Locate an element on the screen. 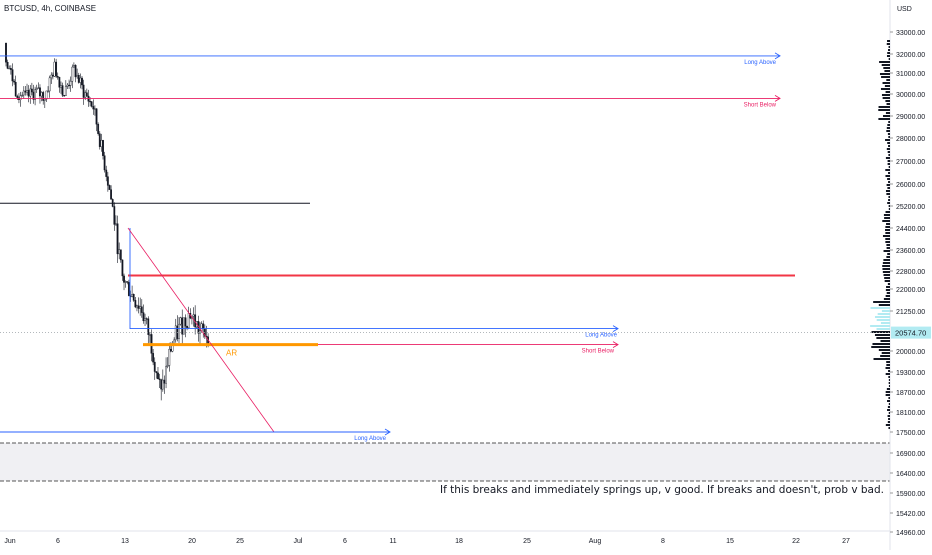 Image resolution: width=932 pixels, height=555 pixels. time-tick-label: Jun is located at coordinates (9, 541).